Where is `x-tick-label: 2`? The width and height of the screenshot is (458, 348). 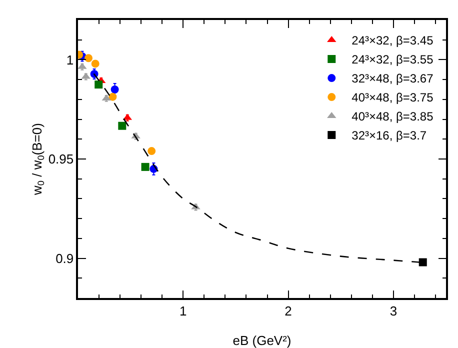
x-tick-label: 2 is located at coordinates (288, 310).